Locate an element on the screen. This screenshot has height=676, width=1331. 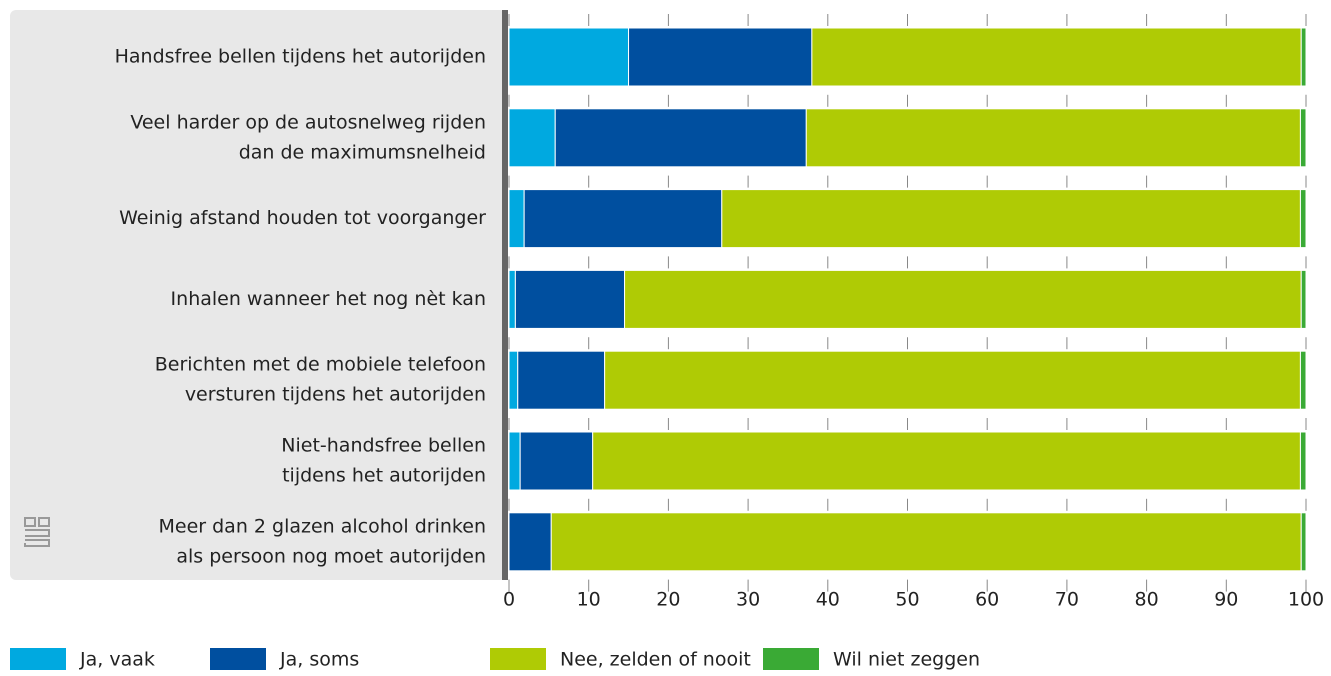
category-label: Niet-handsfree bellen is located at coordinates (383, 446).